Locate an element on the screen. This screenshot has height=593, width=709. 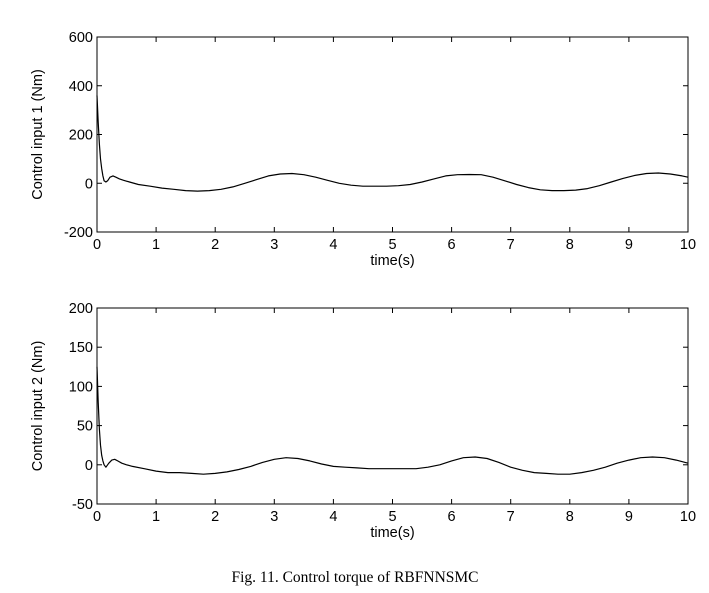
figure-caption: Fig. 11. Control torque of RBFNNSMC is located at coordinates (354, 577).